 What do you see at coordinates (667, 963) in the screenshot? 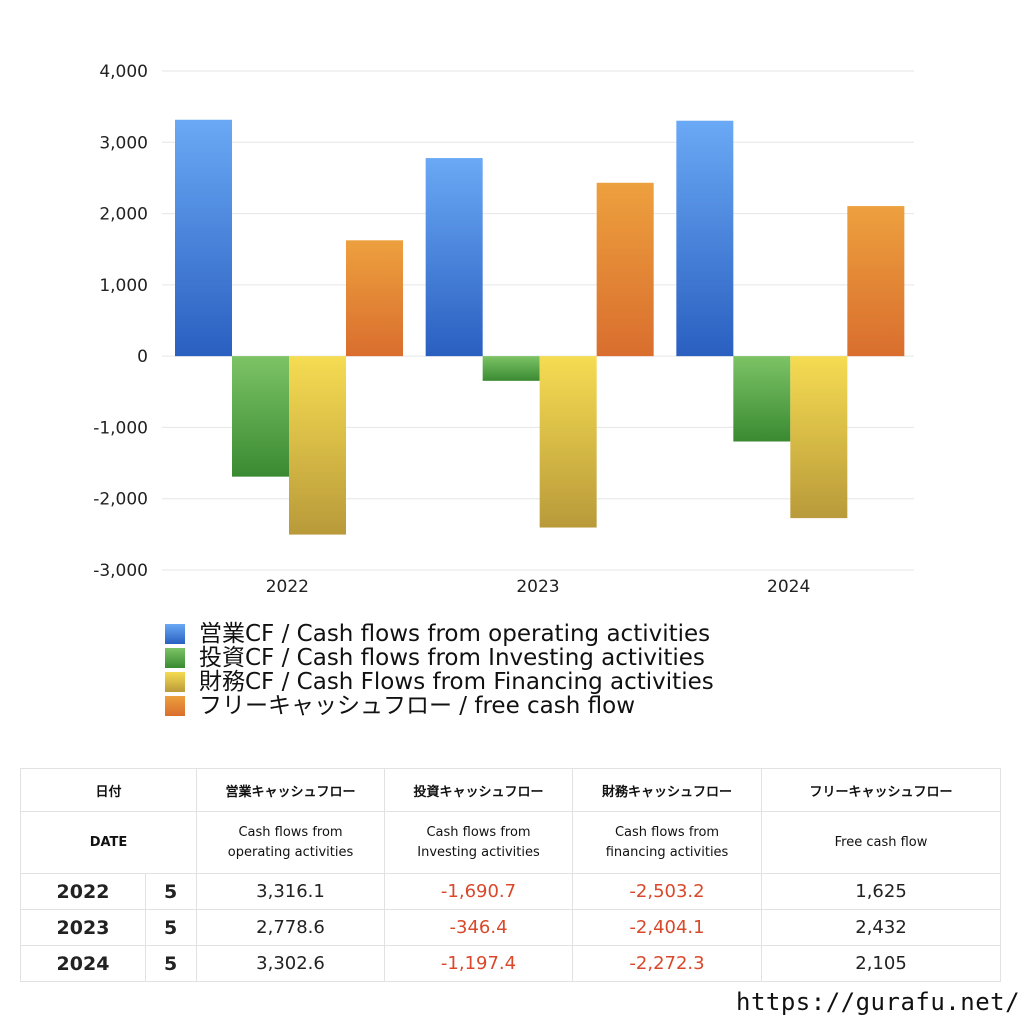
I see `row-financing: -2,272.3` at bounding box center [667, 963].